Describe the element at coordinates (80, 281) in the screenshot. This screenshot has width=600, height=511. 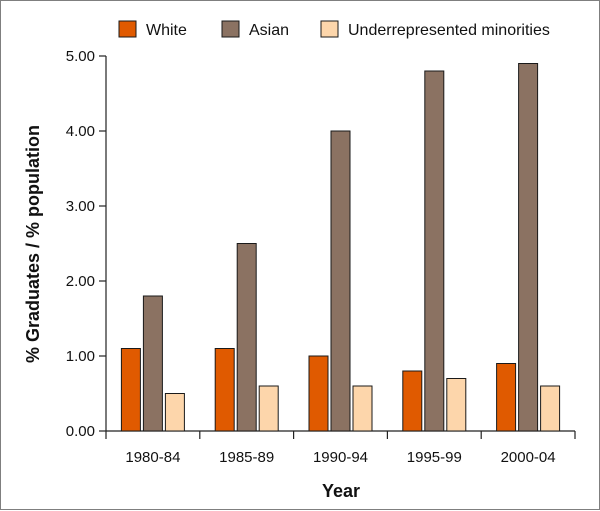
I see `y-tick-label: 2.00` at that location.